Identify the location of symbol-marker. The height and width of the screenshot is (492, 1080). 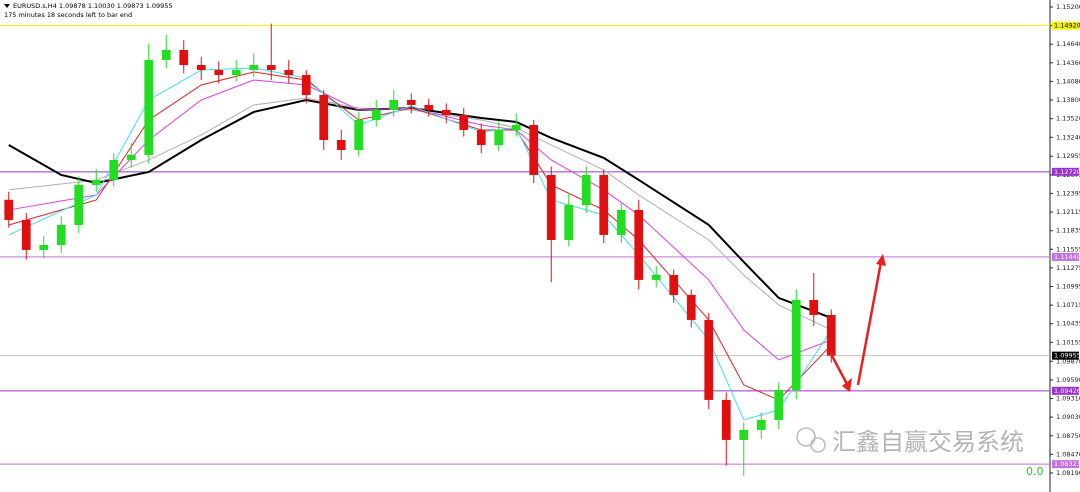
(7, 6).